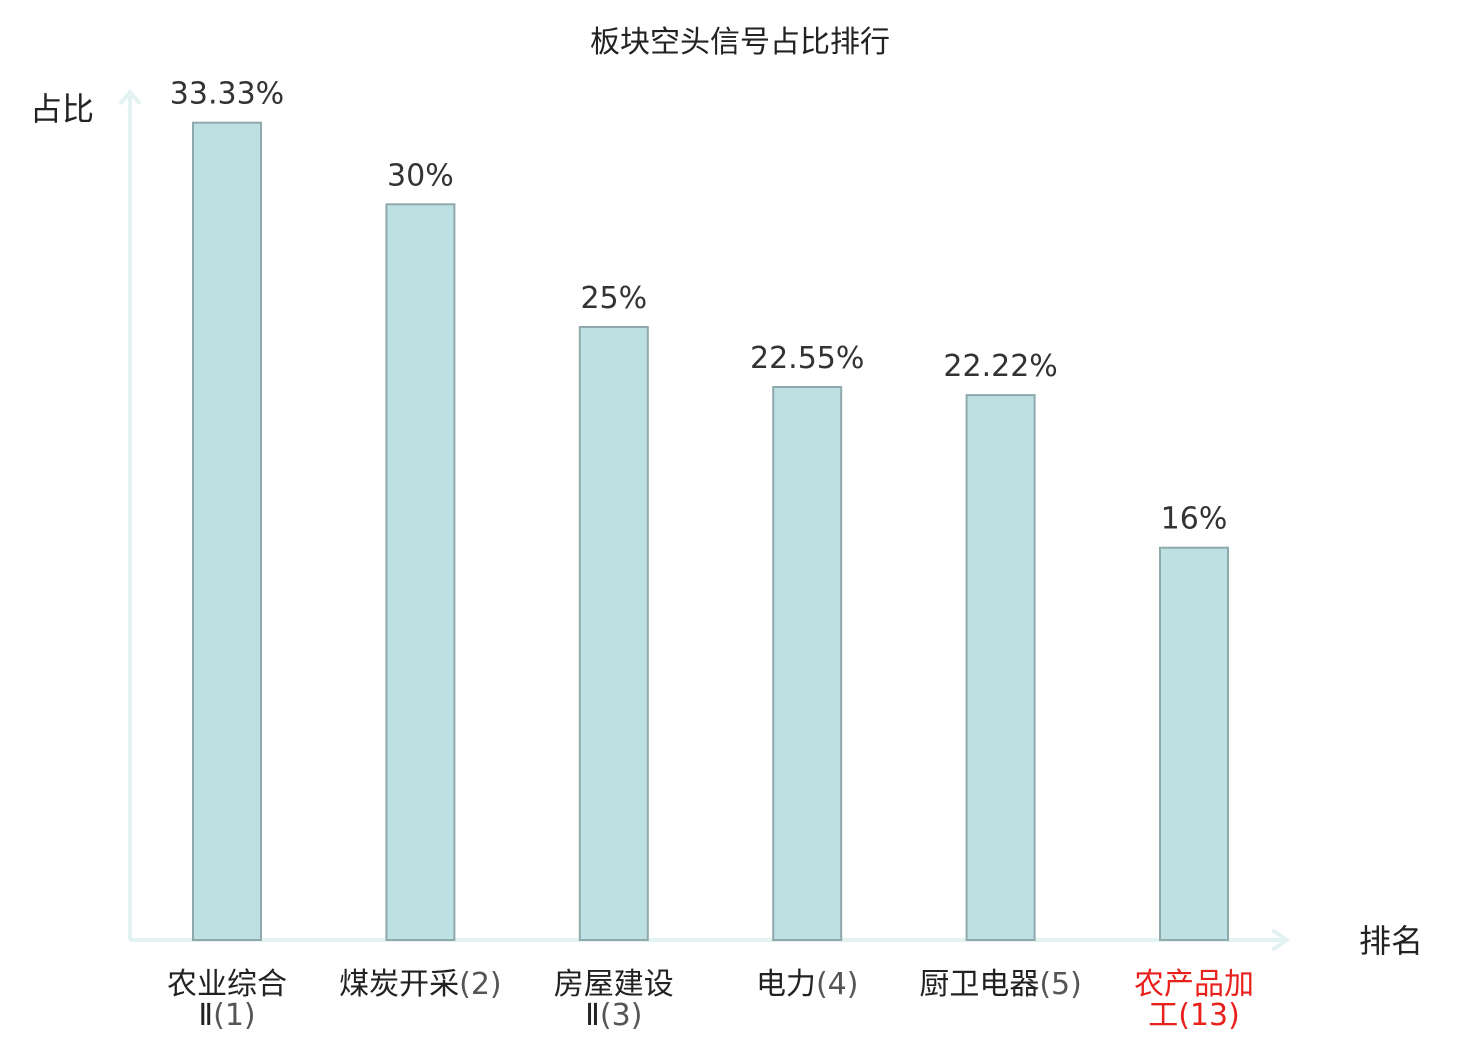 This screenshot has height=1040, width=1480. Describe the element at coordinates (227, 984) in the screenshot. I see `category-name-line: 农业综合` at that location.